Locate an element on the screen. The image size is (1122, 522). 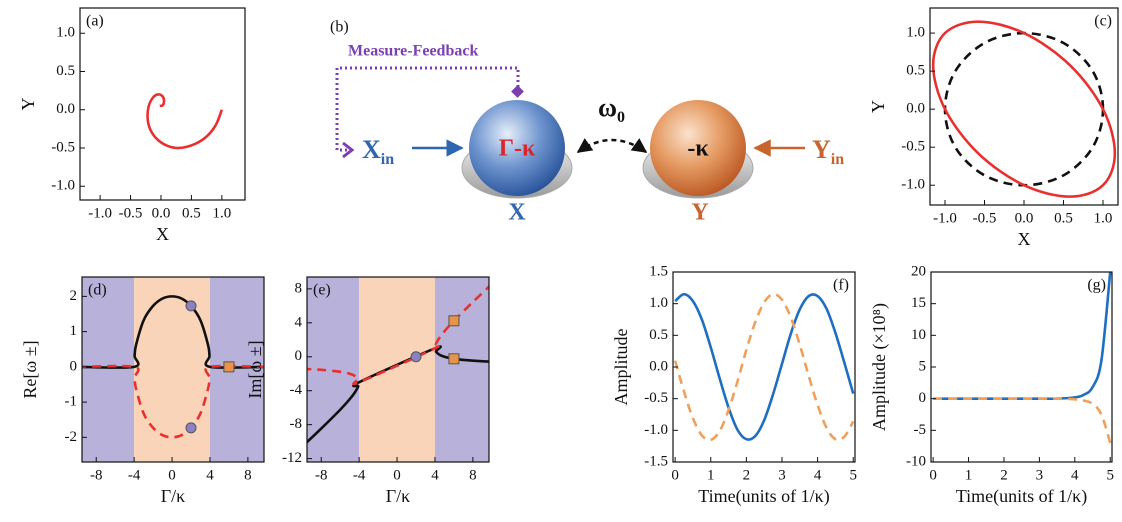
panel-label: (f) is located at coordinates (841, 285).